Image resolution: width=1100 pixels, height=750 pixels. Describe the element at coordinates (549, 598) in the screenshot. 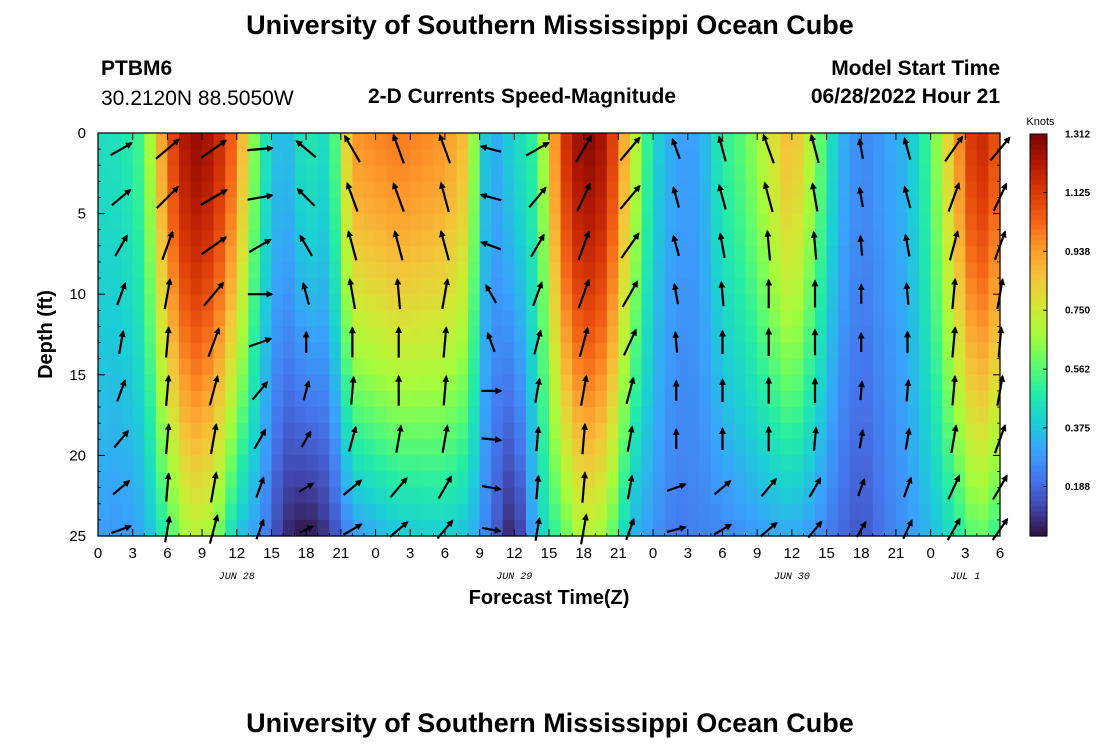

I see `x-axis-label: Forecast Time(Z)` at that location.